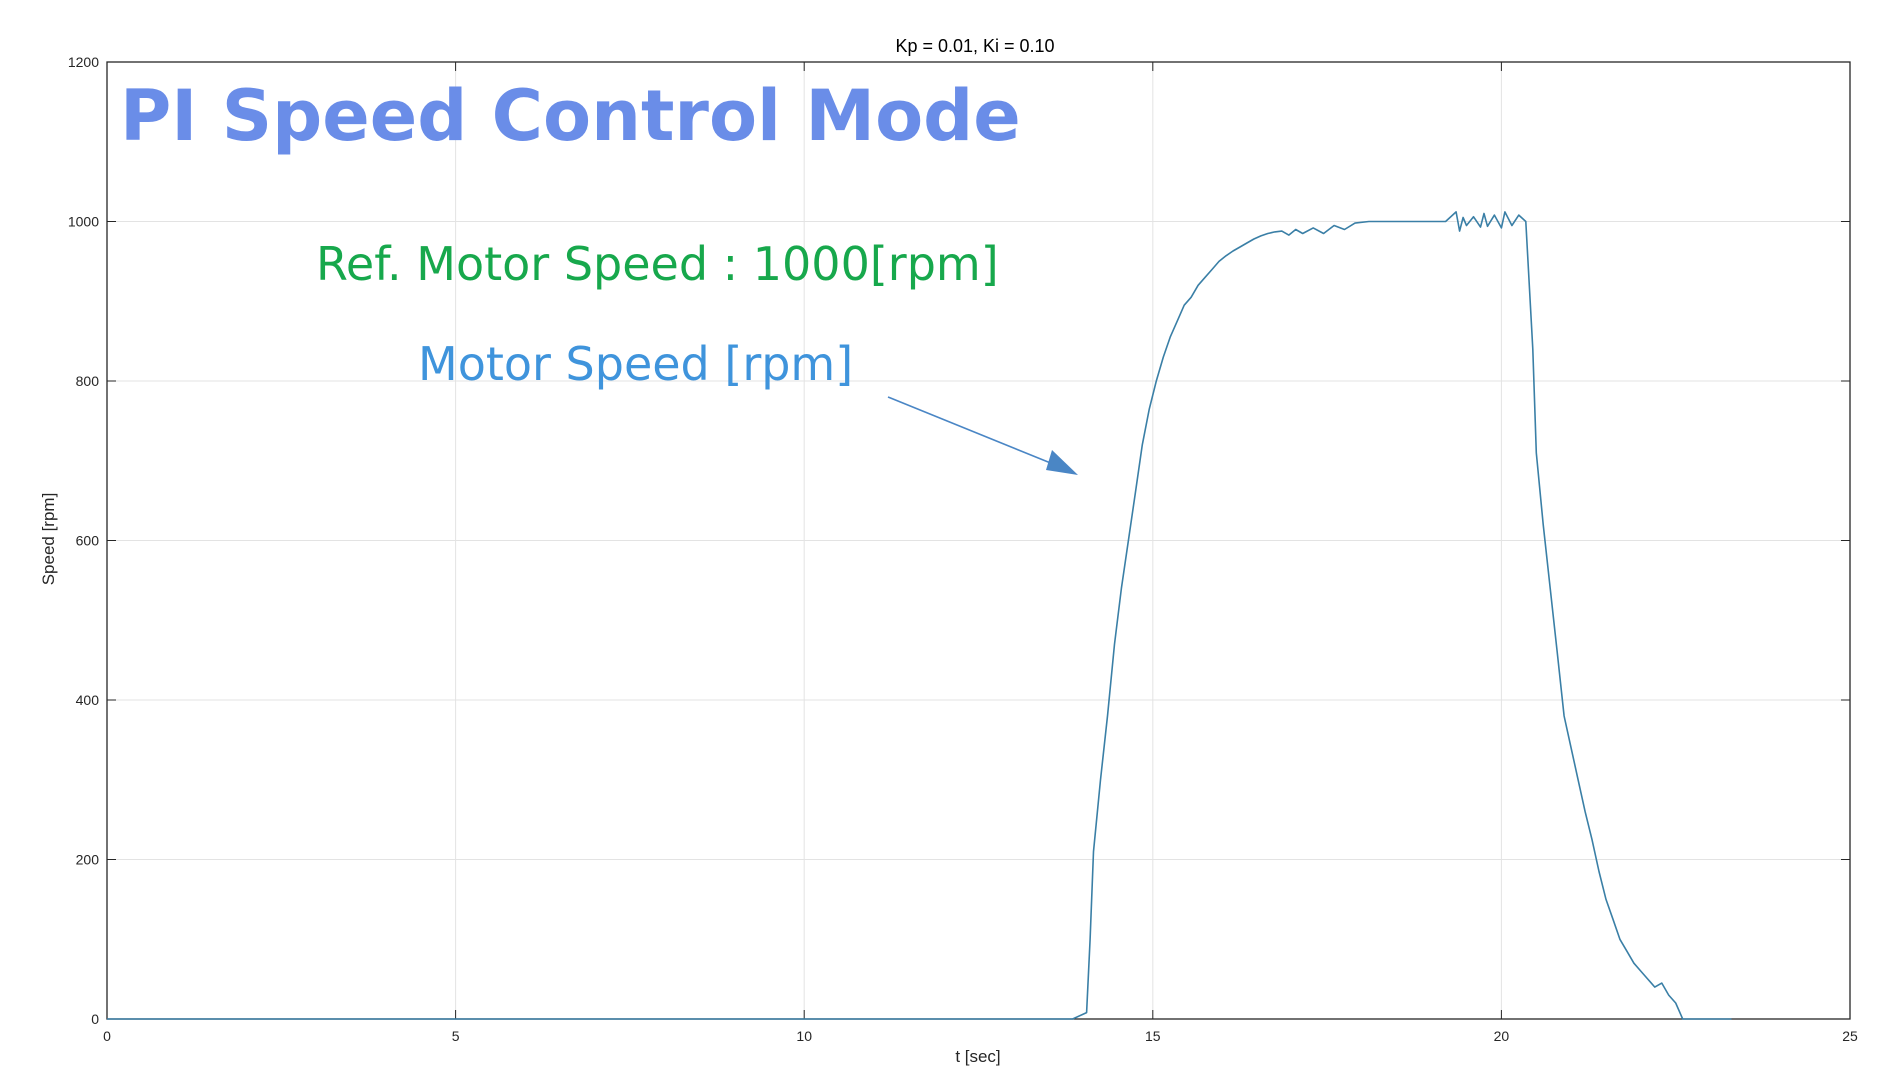 The width and height of the screenshot is (1898, 1090). I want to click on annotation-reference-speed: Ref. Motor Speed : 1000[rpm], so click(657, 264).